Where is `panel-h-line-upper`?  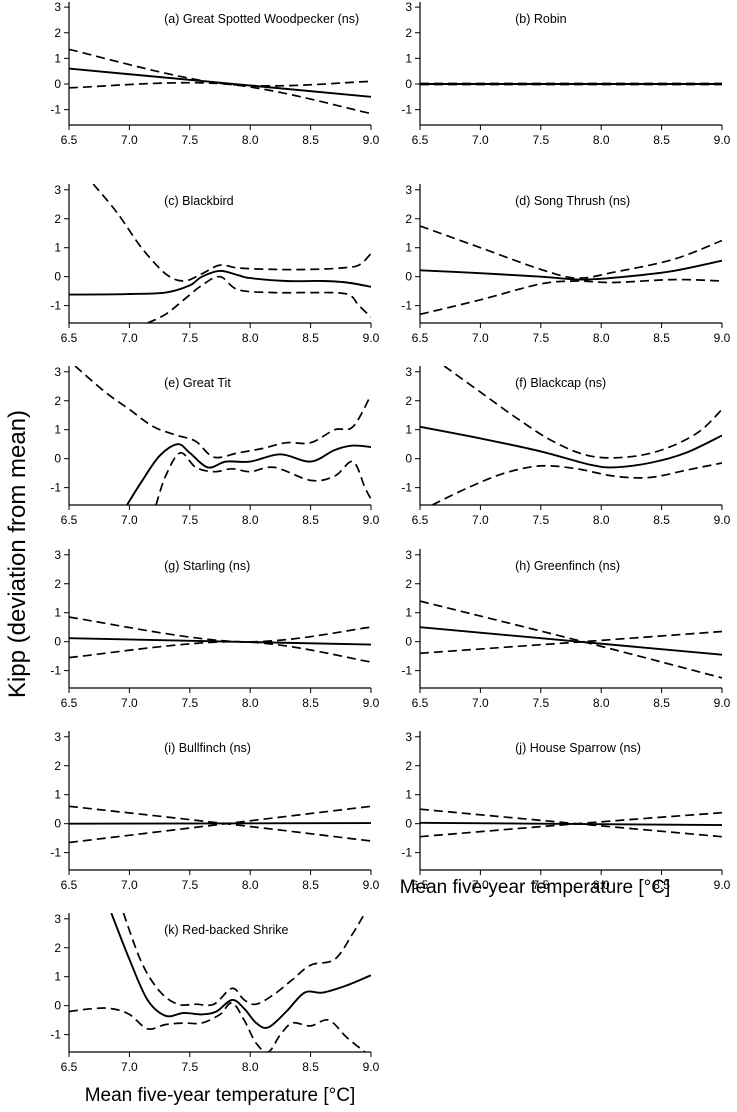 panel-h-line-upper is located at coordinates (571, 639).